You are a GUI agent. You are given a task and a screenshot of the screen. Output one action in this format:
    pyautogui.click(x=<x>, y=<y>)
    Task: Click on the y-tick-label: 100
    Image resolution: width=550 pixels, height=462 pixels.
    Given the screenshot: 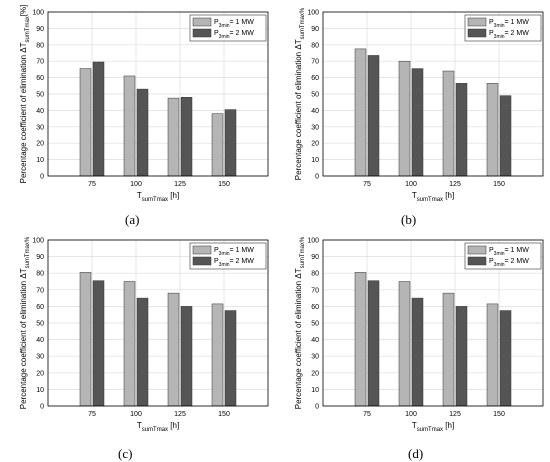 What is the action you would take?
    pyautogui.click(x=313, y=241)
    